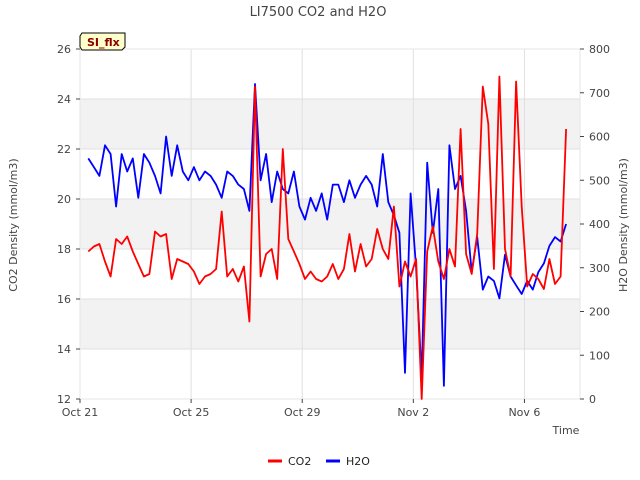  I want to click on y2-tick-label: 0, so click(592, 399).